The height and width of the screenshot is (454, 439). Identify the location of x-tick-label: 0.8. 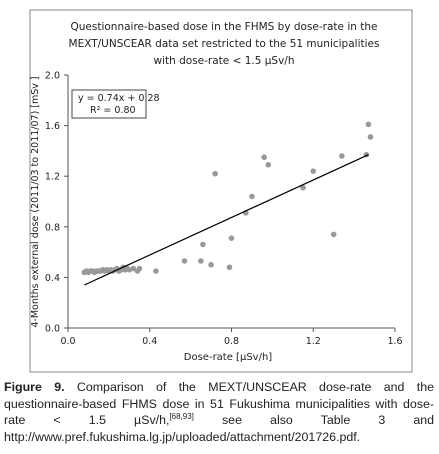
(231, 341).